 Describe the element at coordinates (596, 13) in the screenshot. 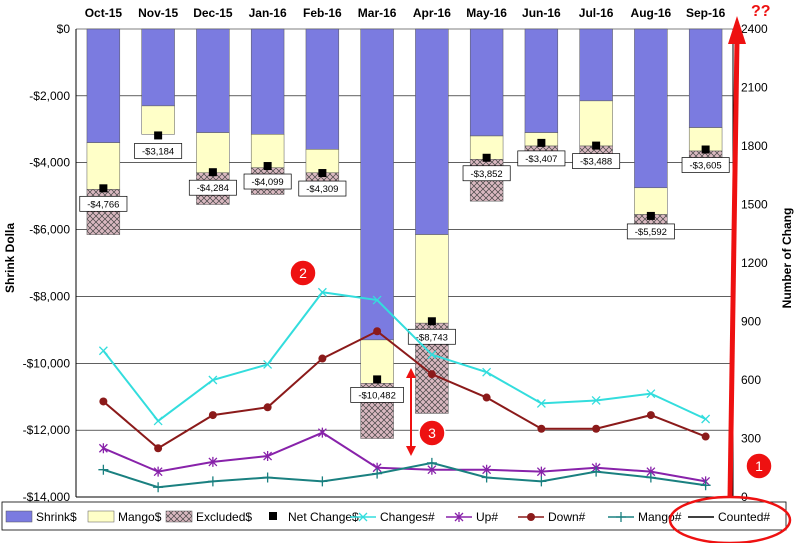

I see `x-tick-label: Jul-16` at that location.